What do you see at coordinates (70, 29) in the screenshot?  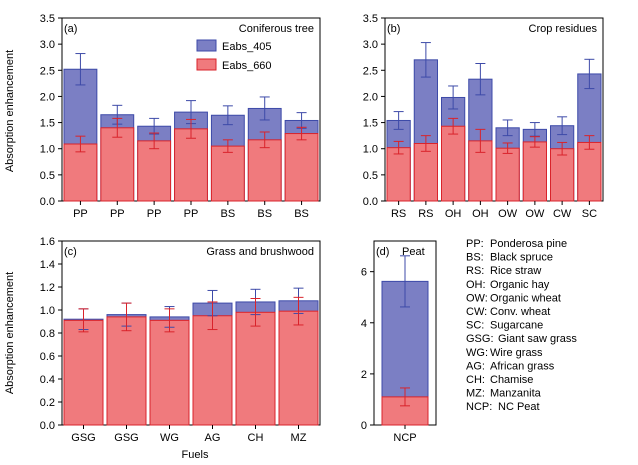 I see `panel-label: (a)` at bounding box center [70, 29].